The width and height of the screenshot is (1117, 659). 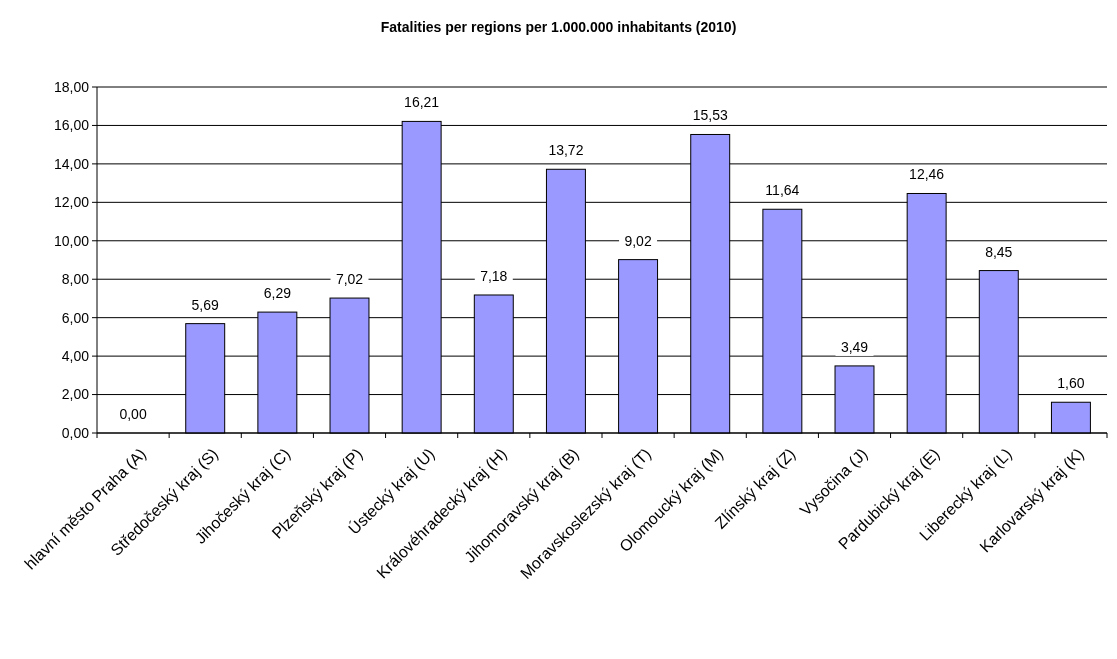 I want to click on data-label: 16,21, so click(x=422, y=102).